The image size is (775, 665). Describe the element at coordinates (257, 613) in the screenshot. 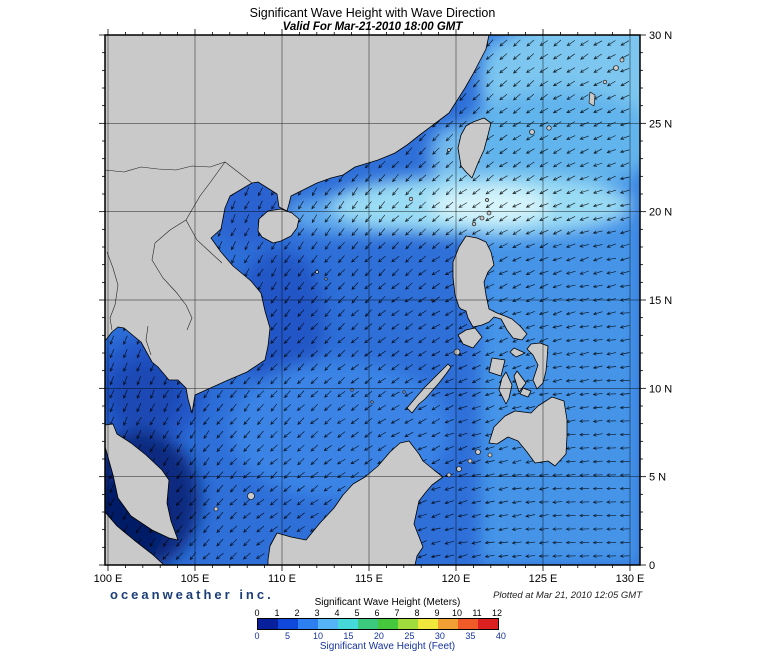

I see `colorbar-meters-tick: 0` at that location.